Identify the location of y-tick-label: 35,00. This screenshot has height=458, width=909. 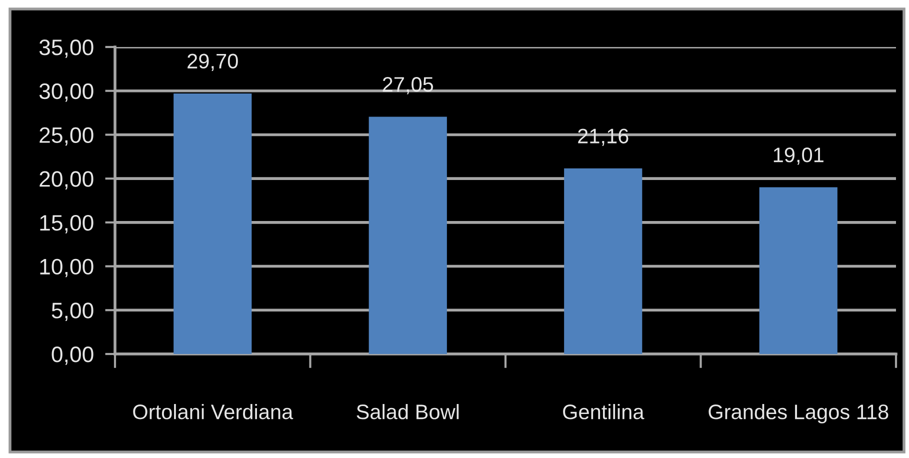
(66, 49).